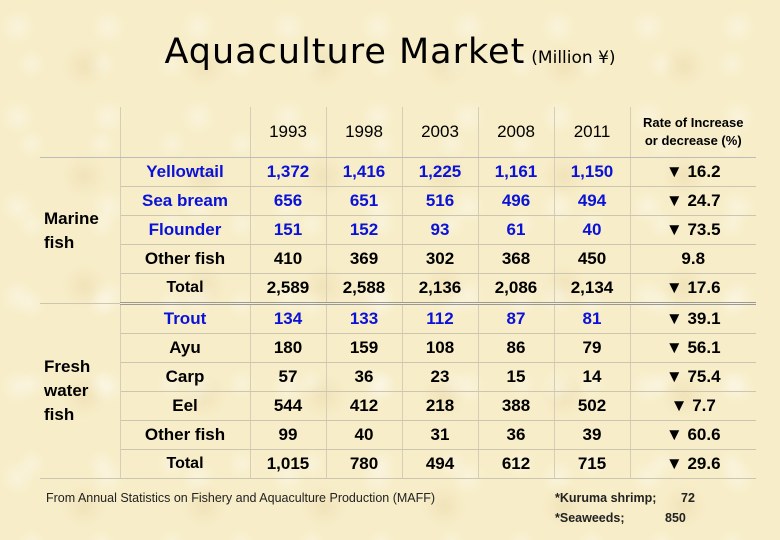  Describe the element at coordinates (288, 406) in the screenshot. I see `value-cell: 544` at that location.